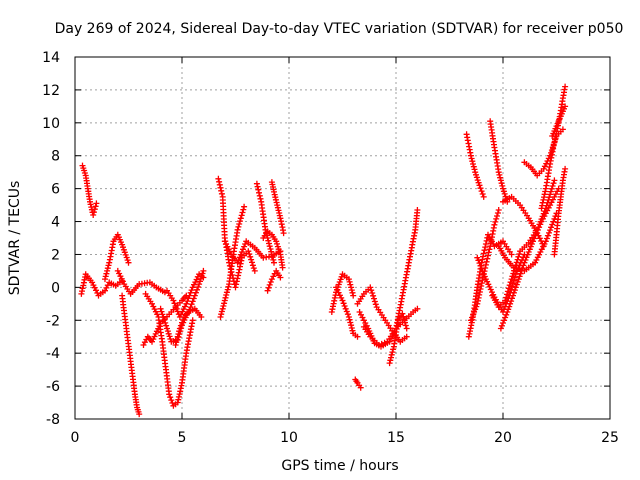 The width and height of the screenshot is (640, 480). Describe the element at coordinates (89, 190) in the screenshot. I see `series-arc-a` at that location.